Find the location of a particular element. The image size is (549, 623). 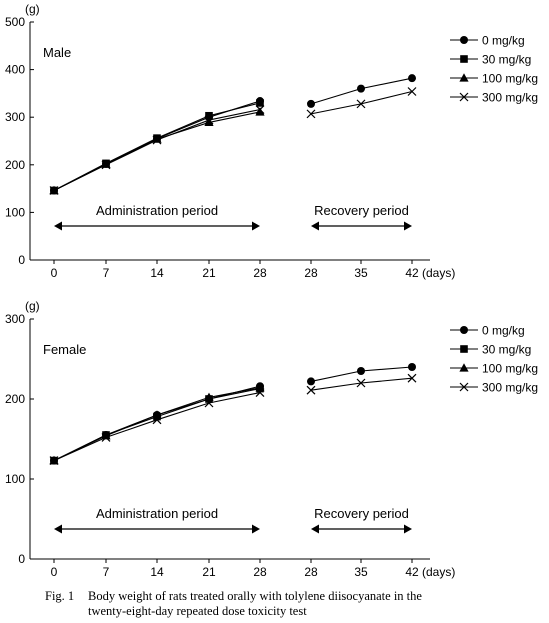

panel-1-series-1-recovery-point-2-shape is located at coordinates (361, 88).